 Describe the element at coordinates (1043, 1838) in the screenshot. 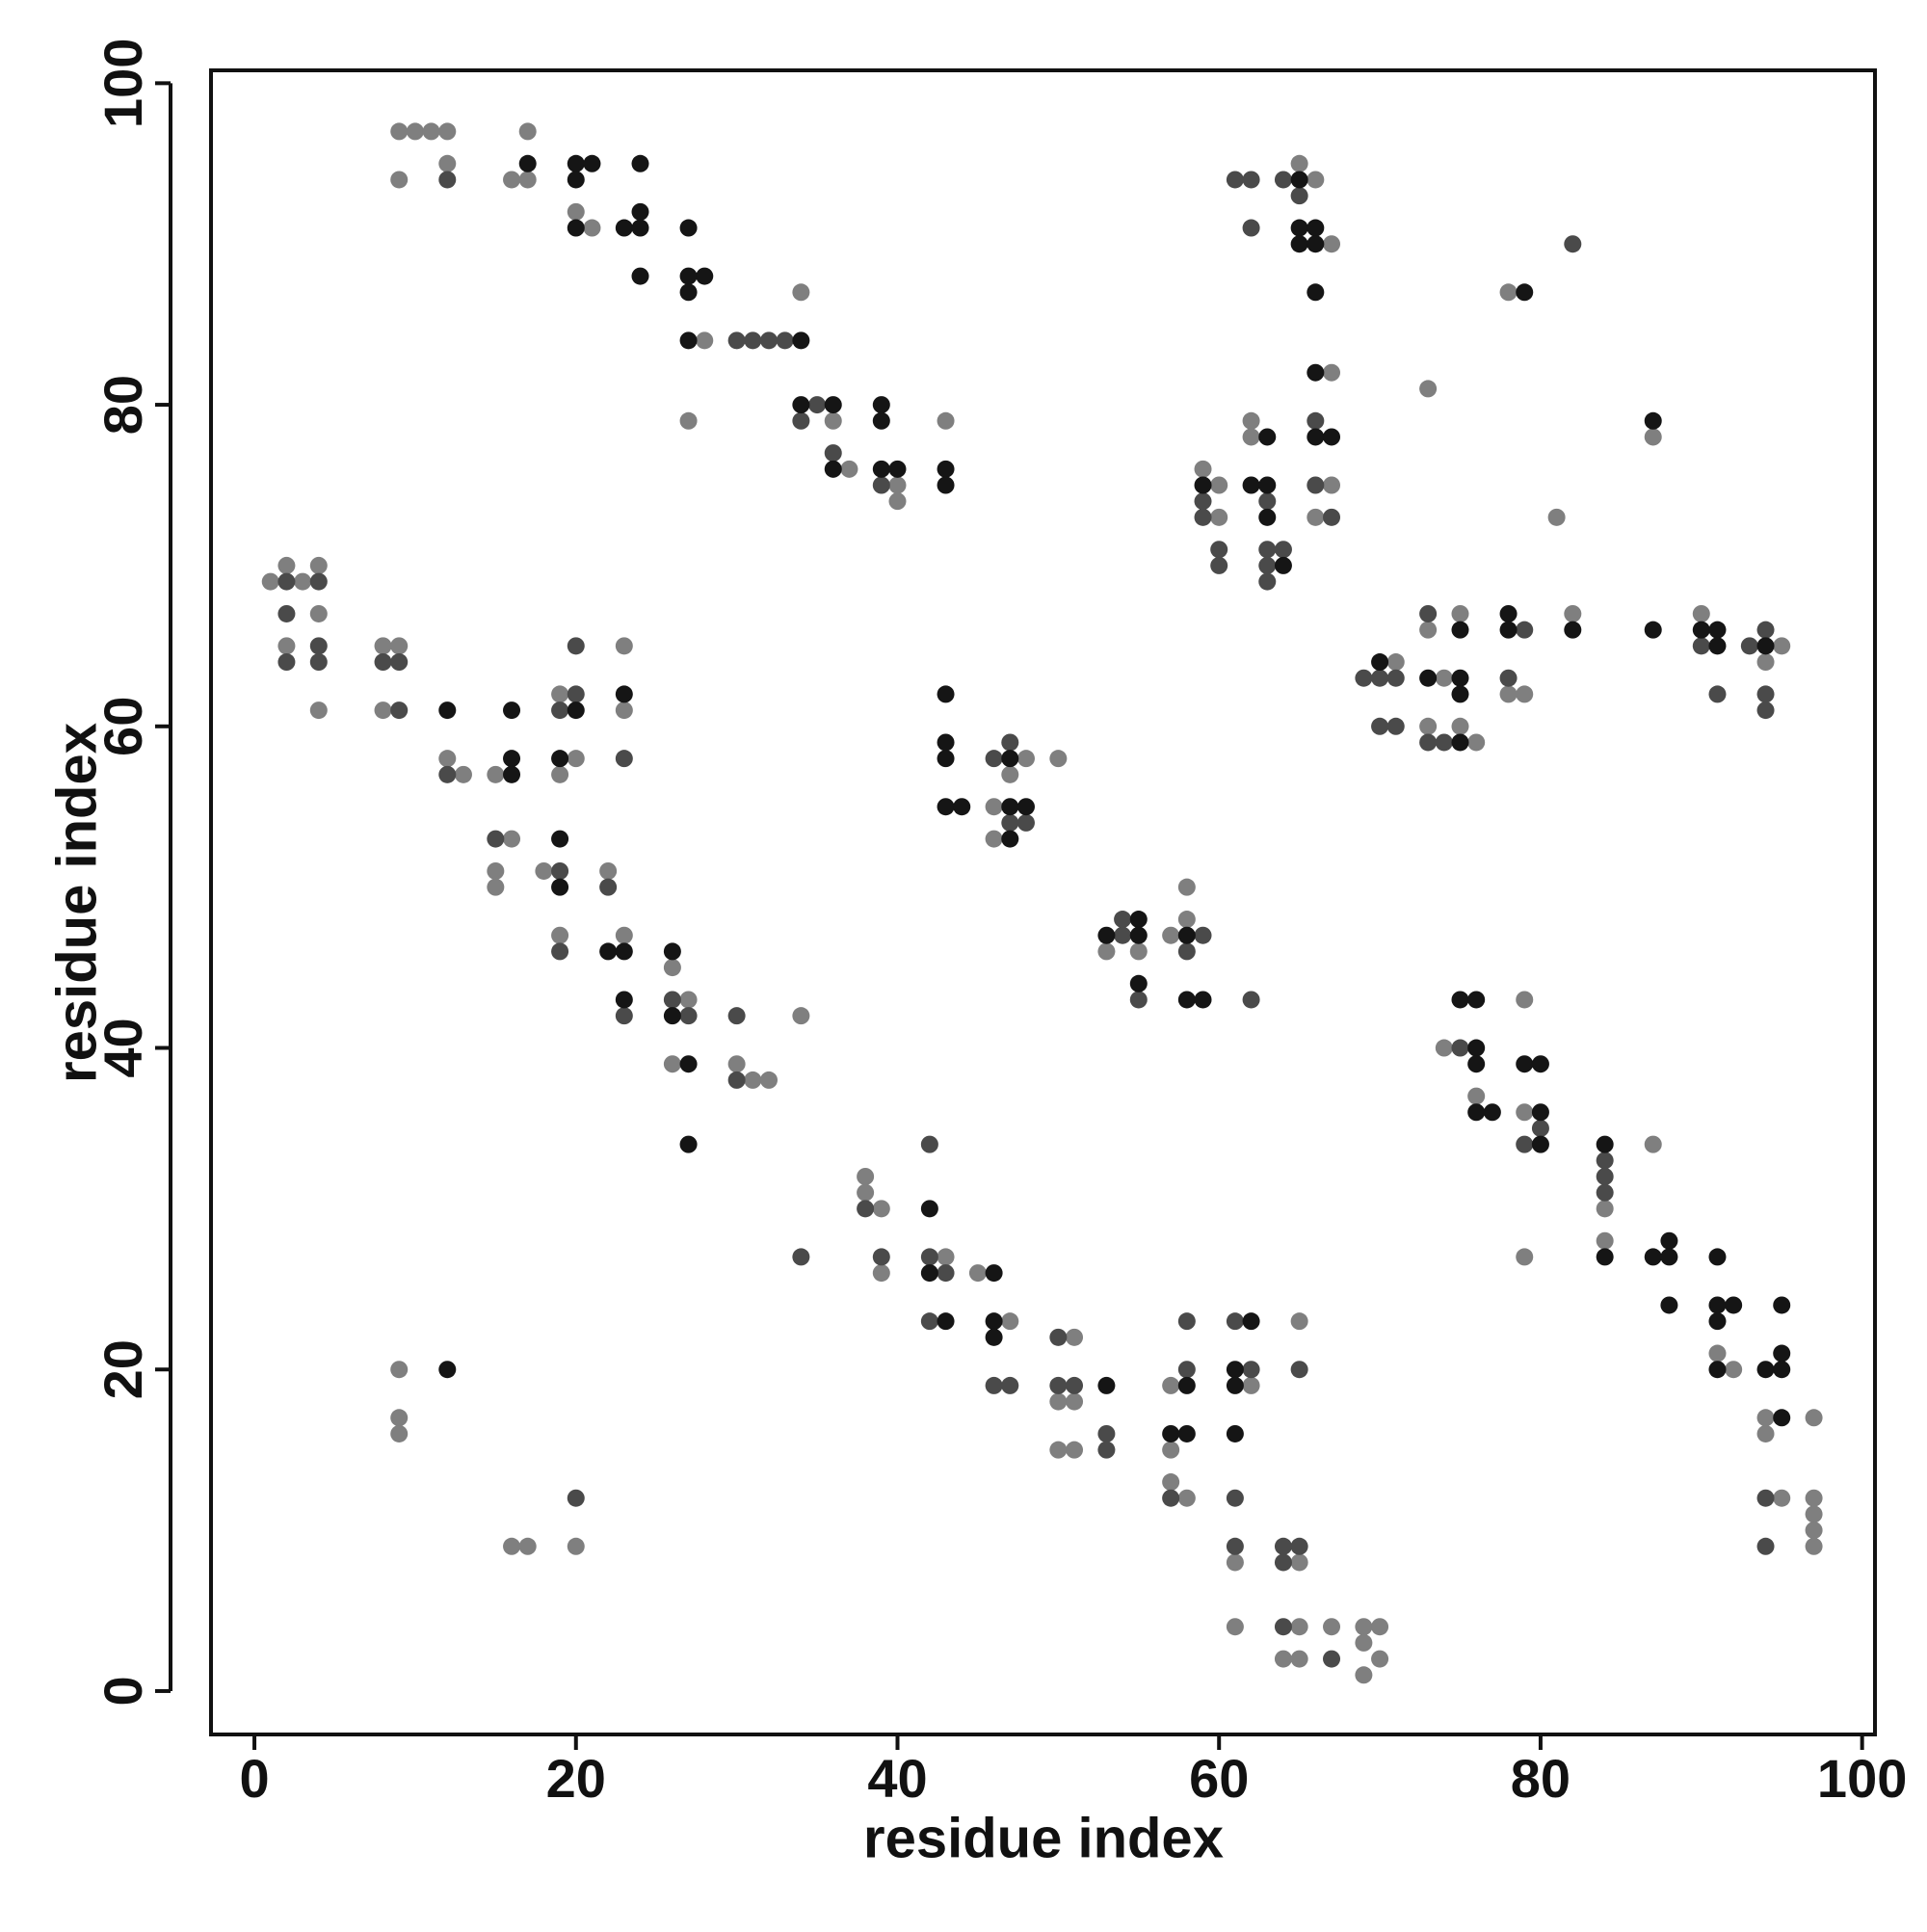

I see `x-axis-label: residue index` at that location.